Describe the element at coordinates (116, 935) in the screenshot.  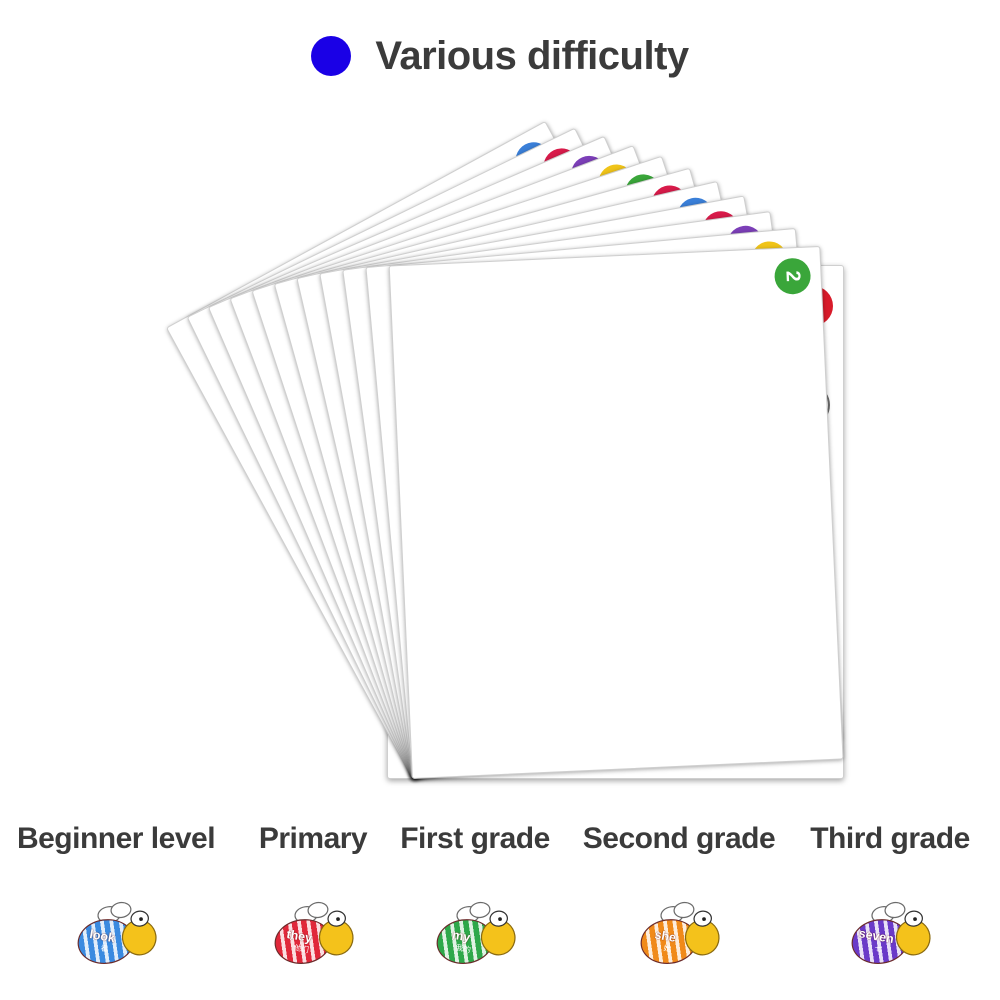
I see `level-sample-bee-sticker: look 看` at that location.